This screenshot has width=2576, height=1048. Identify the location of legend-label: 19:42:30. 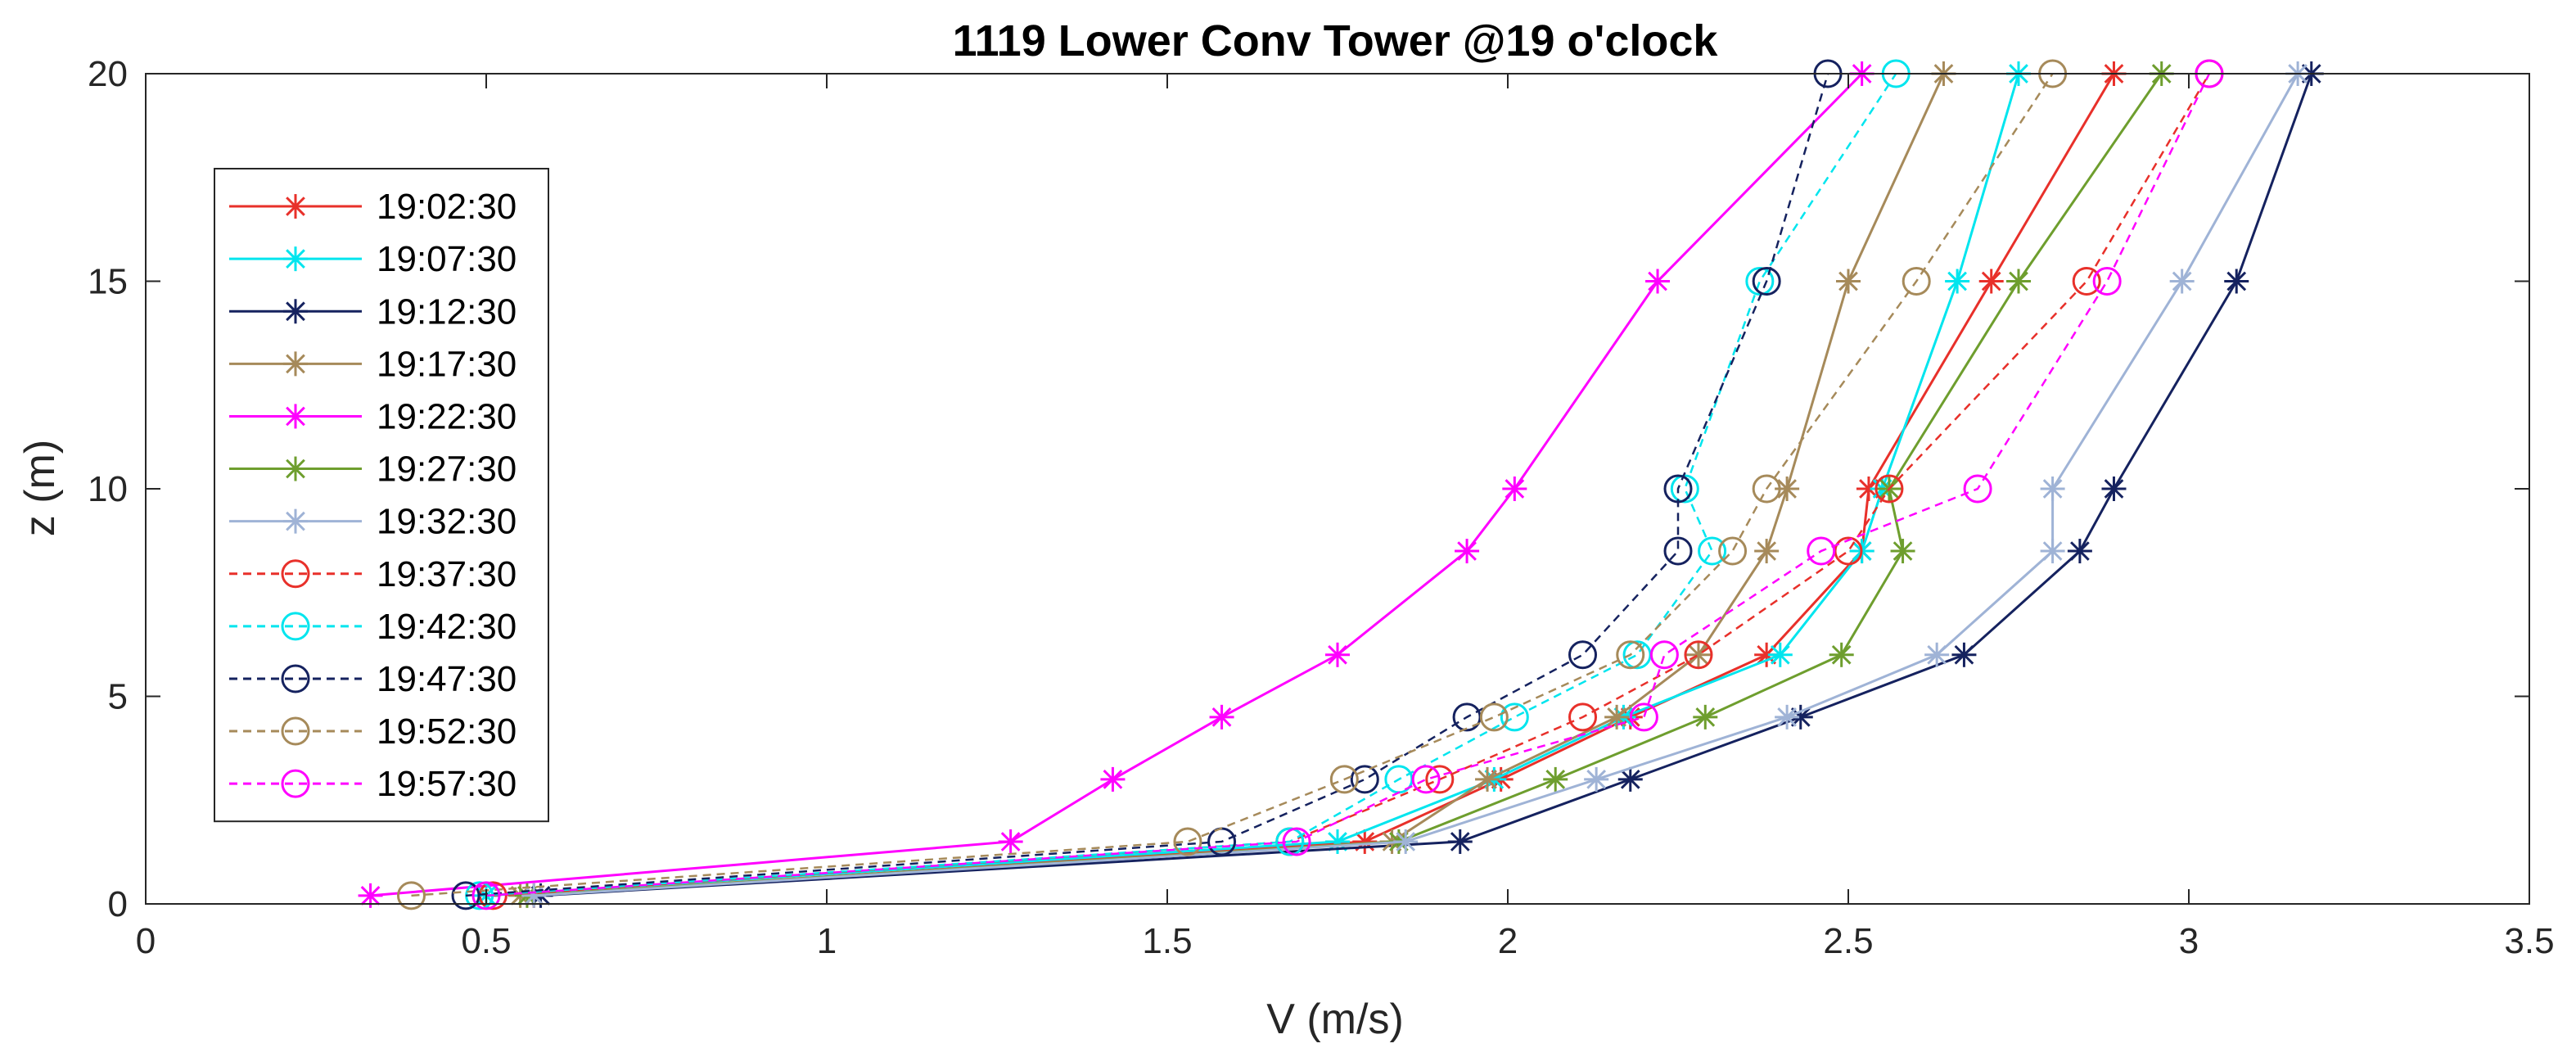
(447, 627).